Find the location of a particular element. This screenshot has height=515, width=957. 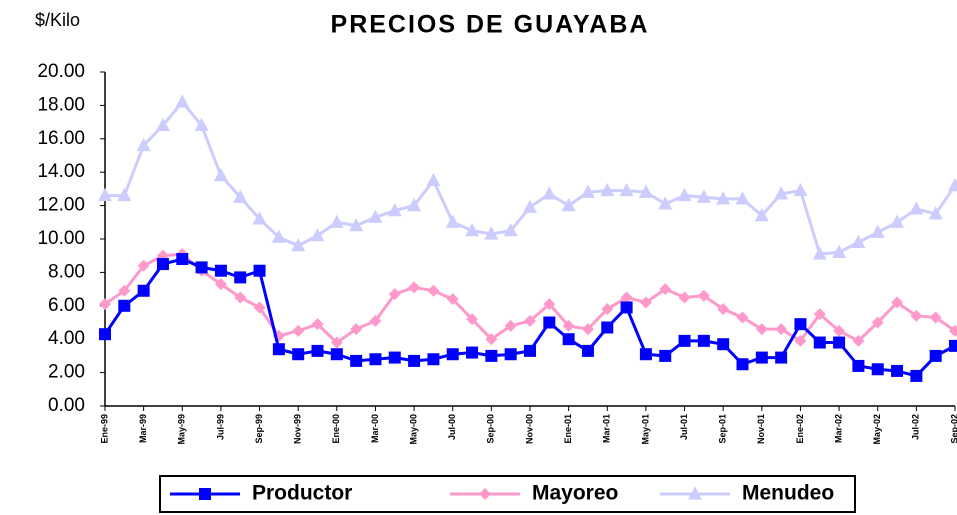

x-tick-label: Sep-02 is located at coordinates (953, 429).